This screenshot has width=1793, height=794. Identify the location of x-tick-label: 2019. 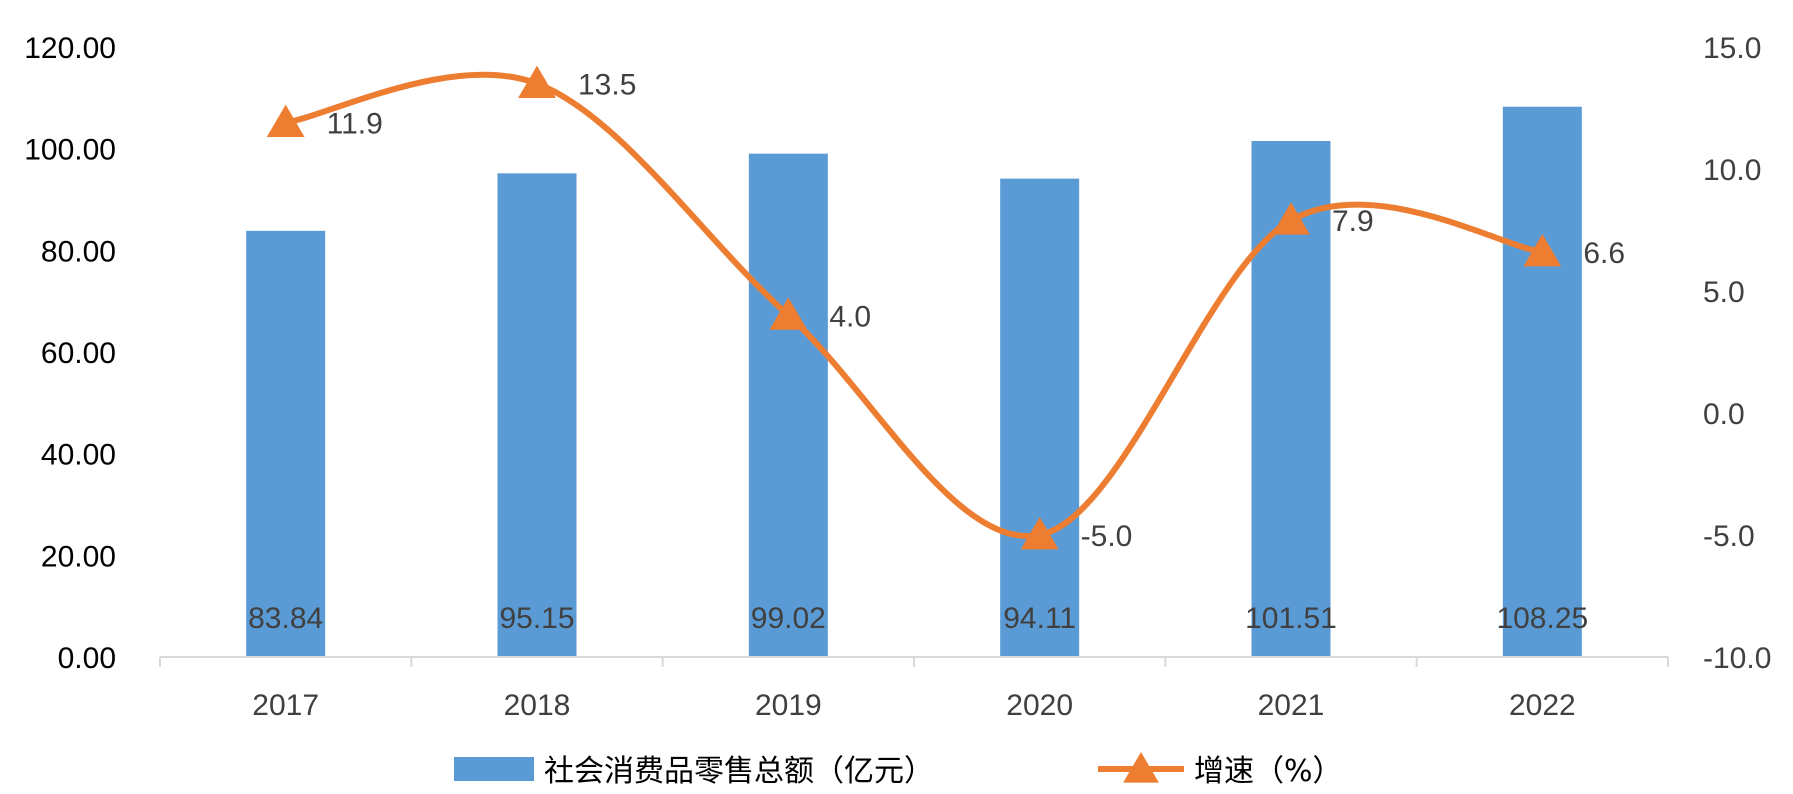
(788, 705).